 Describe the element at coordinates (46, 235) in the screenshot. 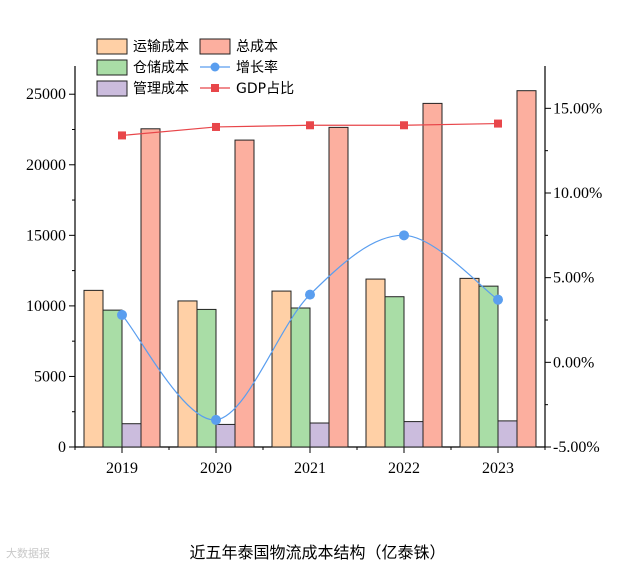

I see `y-tick-label: 15000` at that location.